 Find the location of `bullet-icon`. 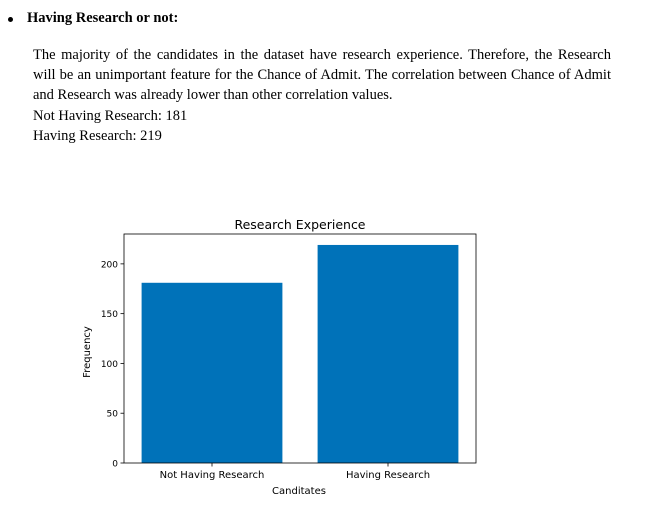

bullet-icon is located at coordinates (10, 19).